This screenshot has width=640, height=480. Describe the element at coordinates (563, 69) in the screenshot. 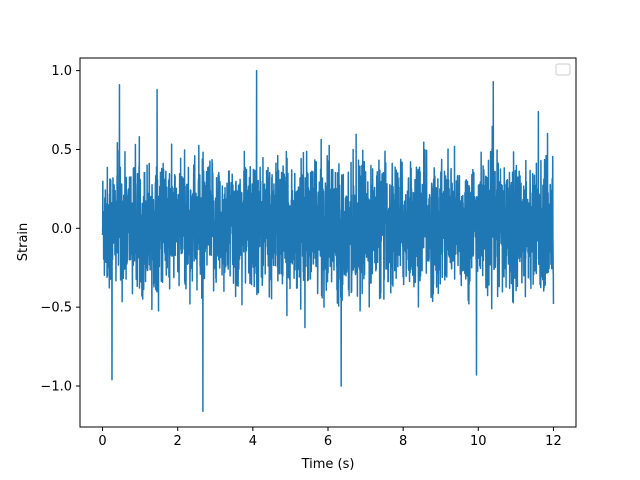

I see `legend-box` at that location.